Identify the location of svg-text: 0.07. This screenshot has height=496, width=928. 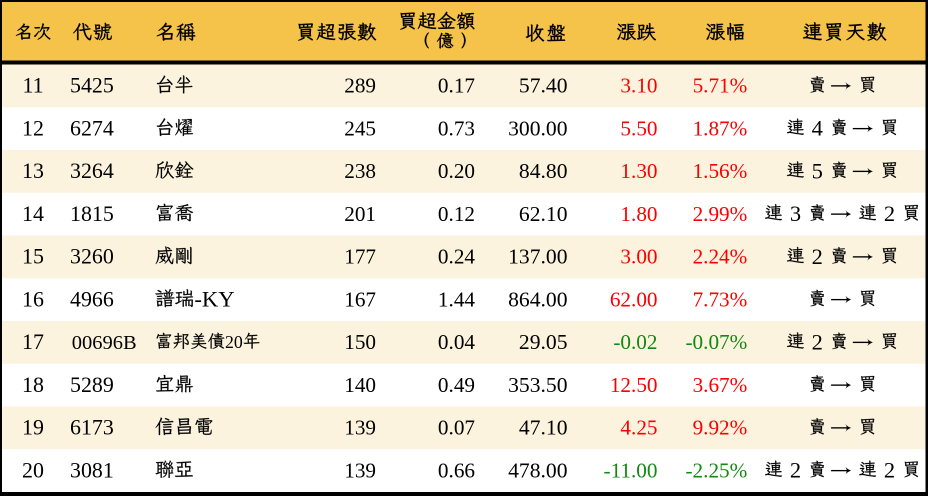
(456, 428).